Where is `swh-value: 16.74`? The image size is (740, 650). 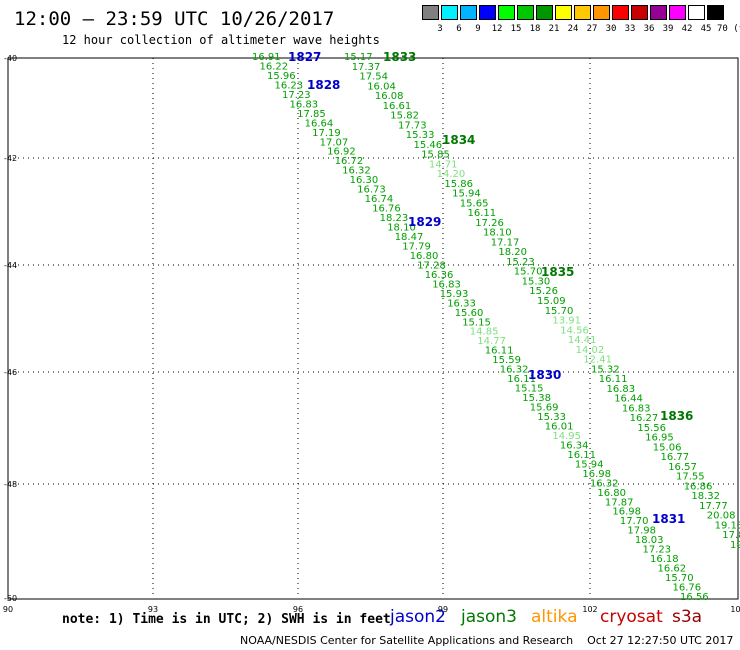
swh-value: 16.74 is located at coordinates (379, 199).